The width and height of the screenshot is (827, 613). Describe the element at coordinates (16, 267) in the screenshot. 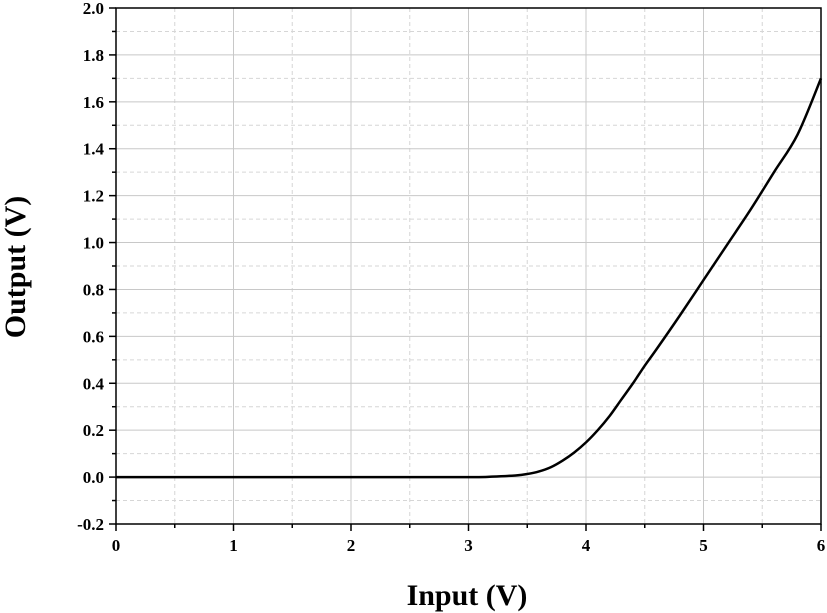

I see `y-axis-title: Output (V)` at that location.